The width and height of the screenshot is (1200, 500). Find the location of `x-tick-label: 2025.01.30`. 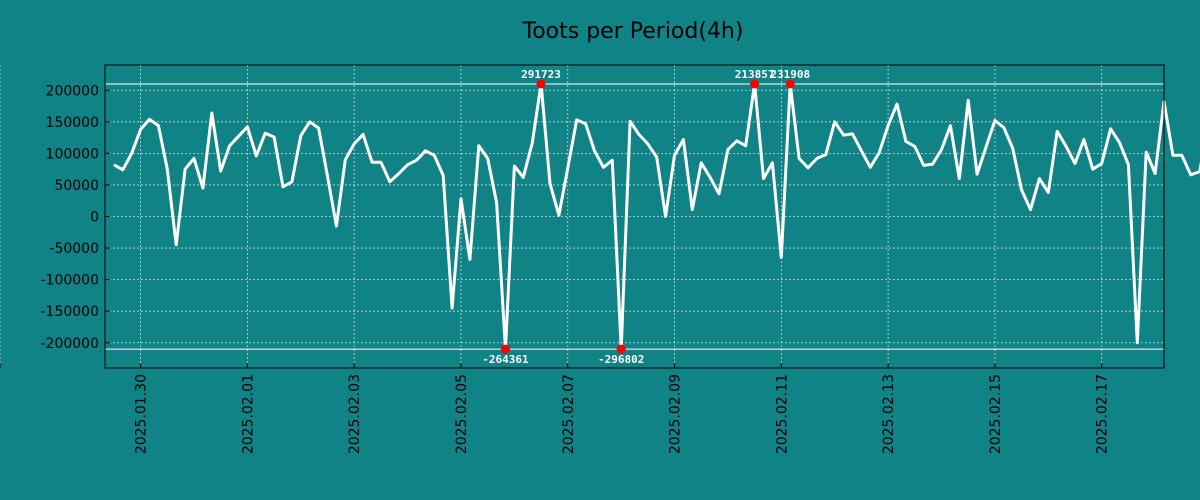

x-tick-label: 2025.01.30 is located at coordinates (142, 414).